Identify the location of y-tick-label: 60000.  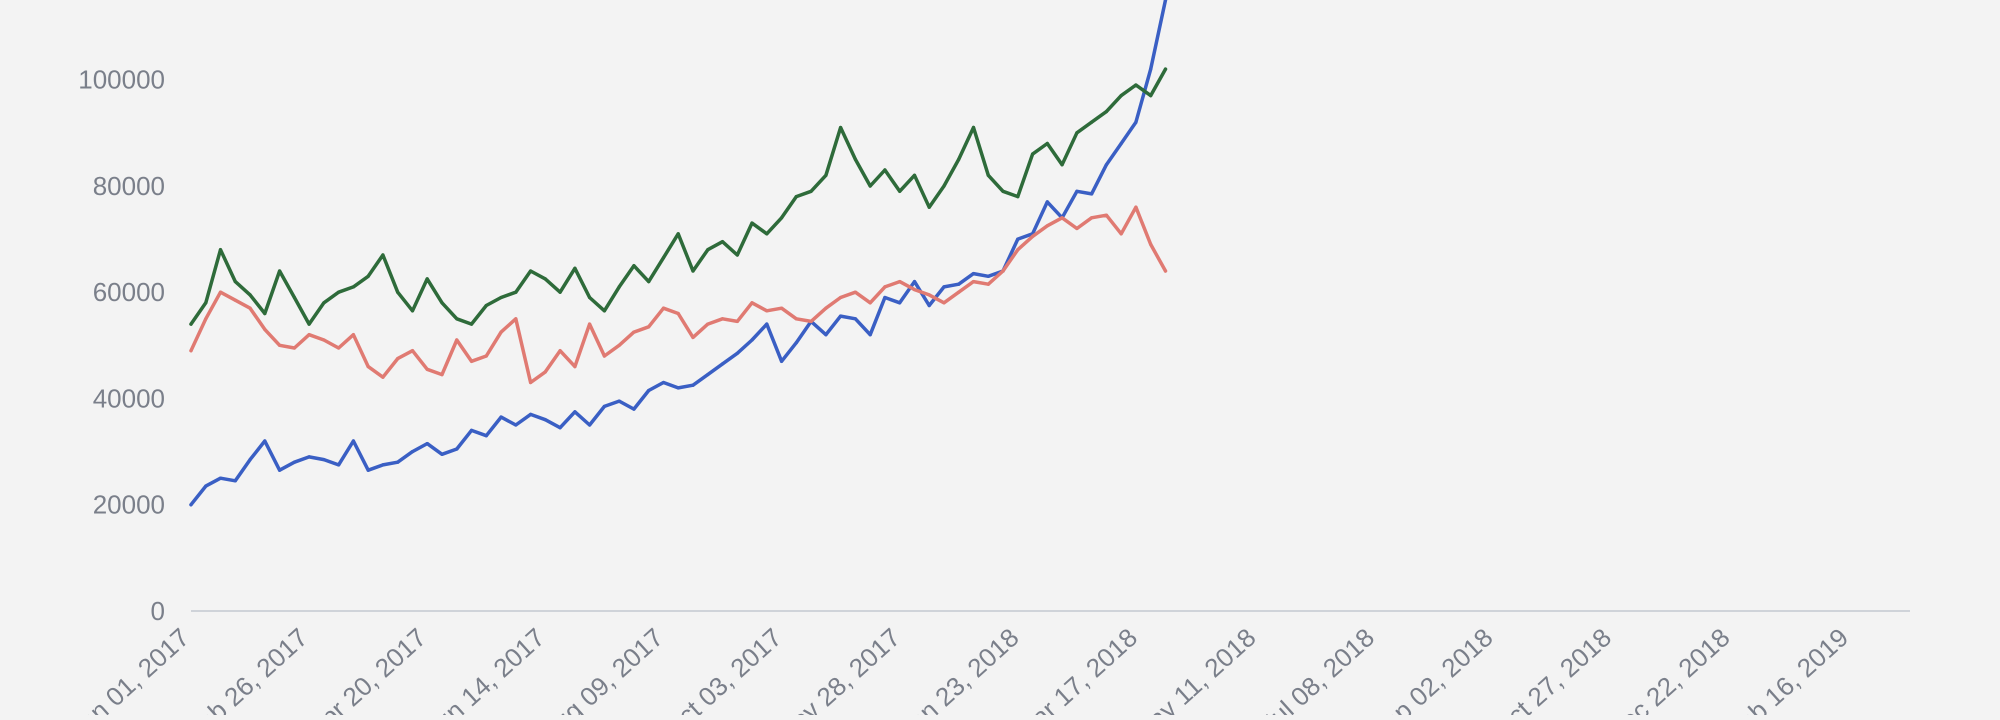
(129, 292).